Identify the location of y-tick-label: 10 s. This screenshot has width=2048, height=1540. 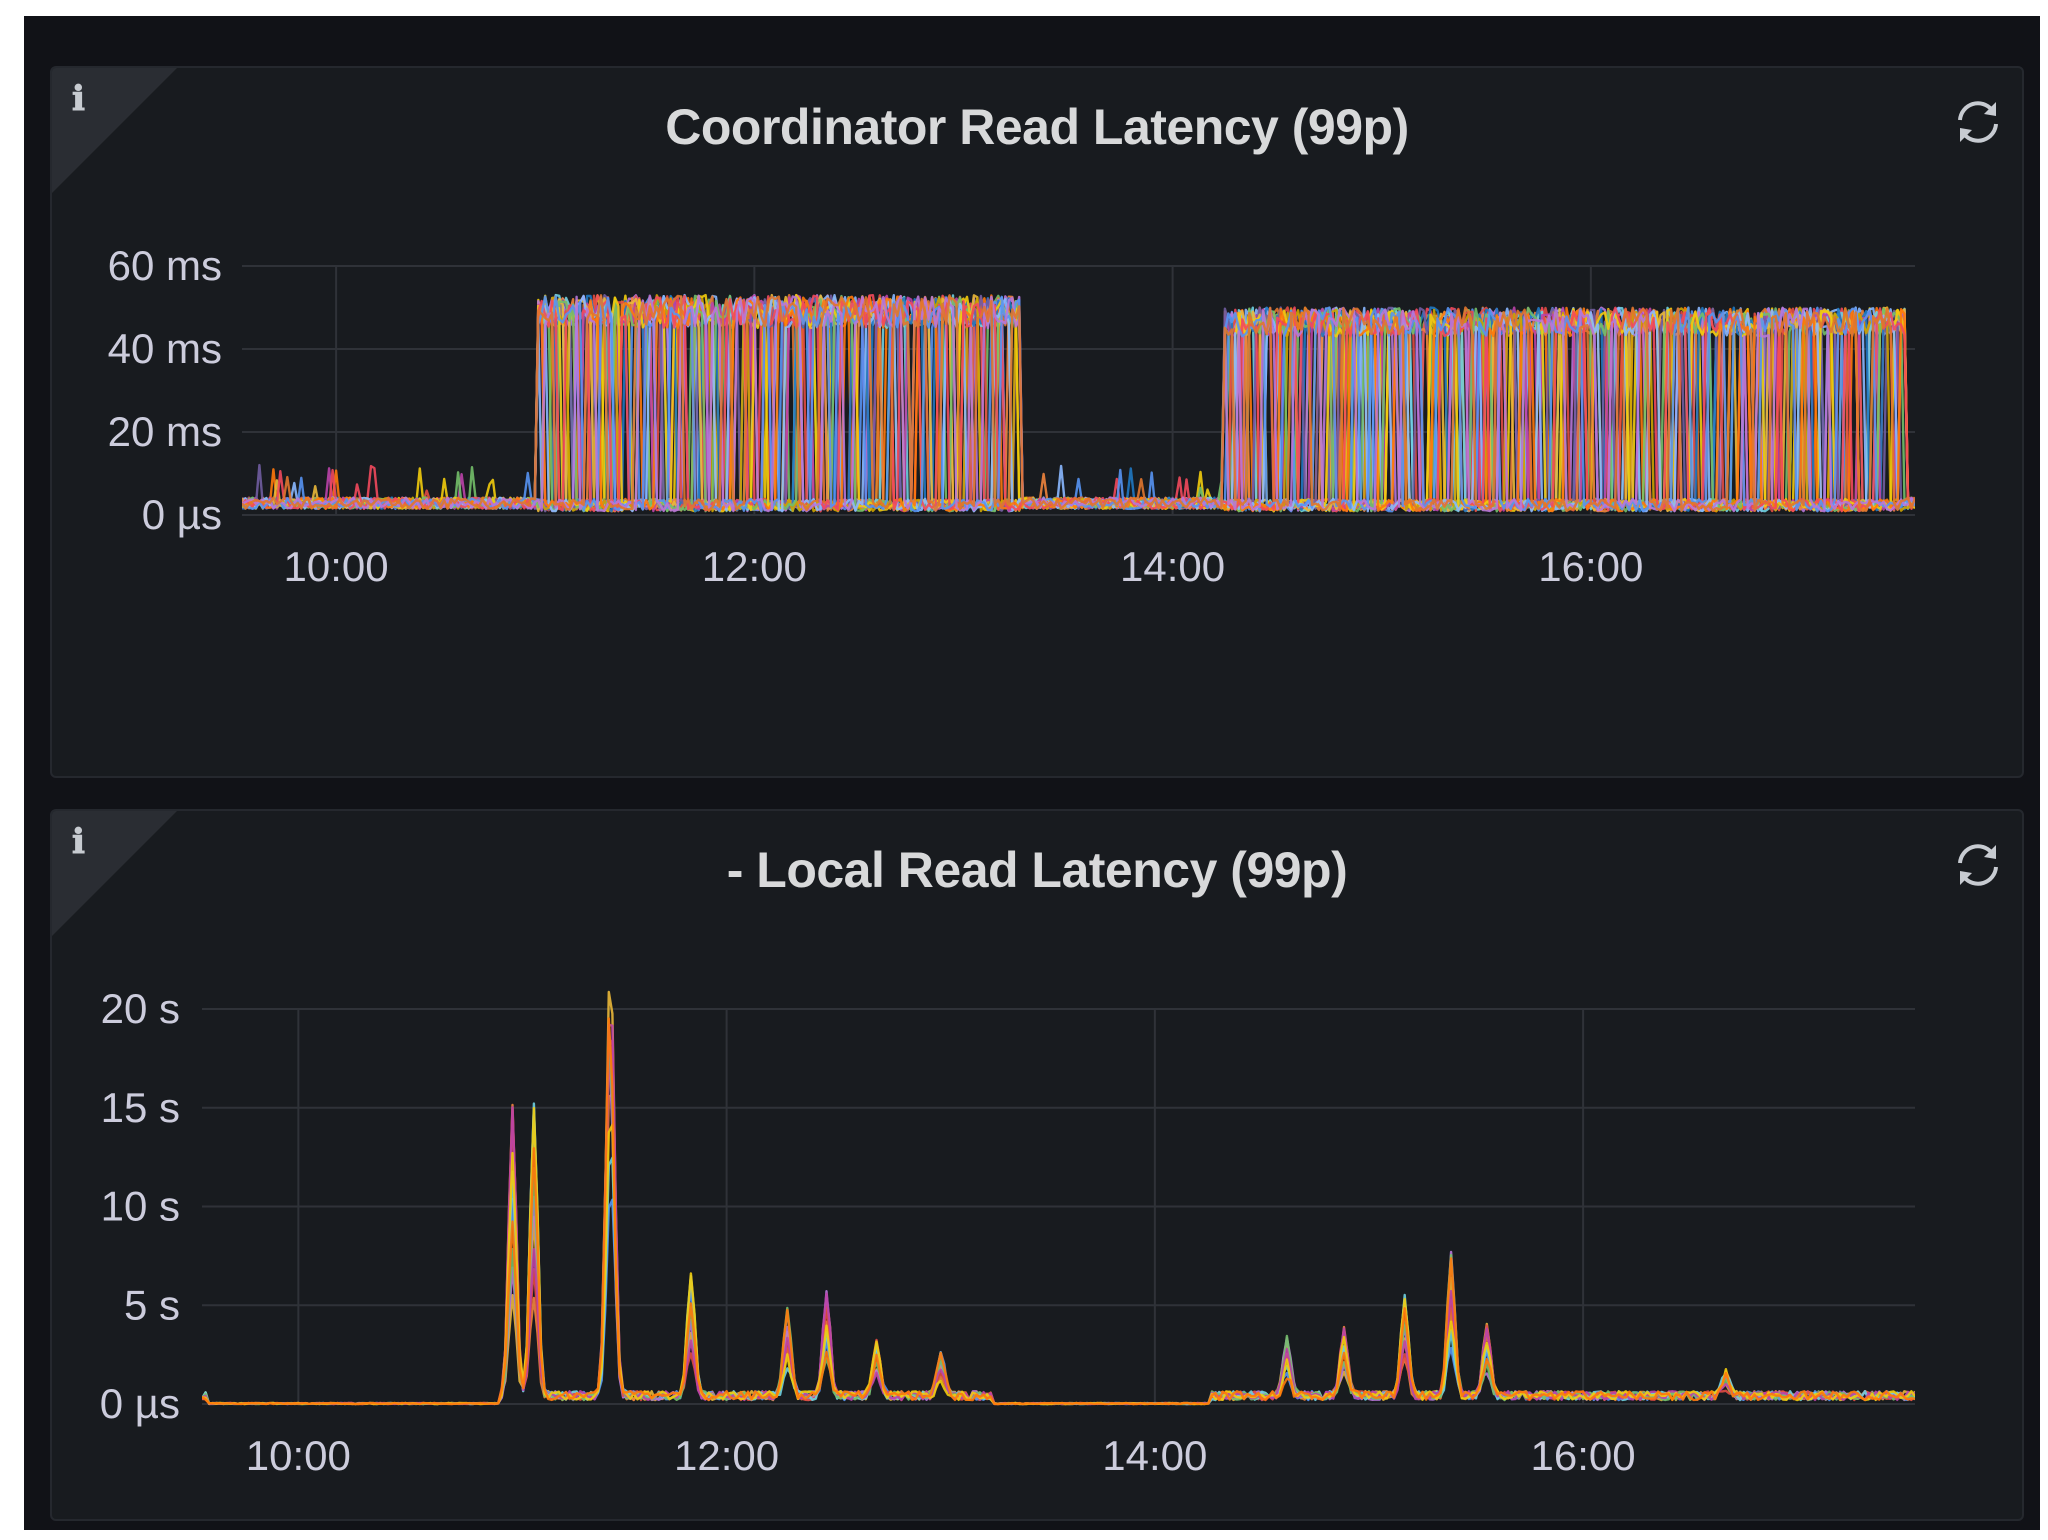
(140, 1206).